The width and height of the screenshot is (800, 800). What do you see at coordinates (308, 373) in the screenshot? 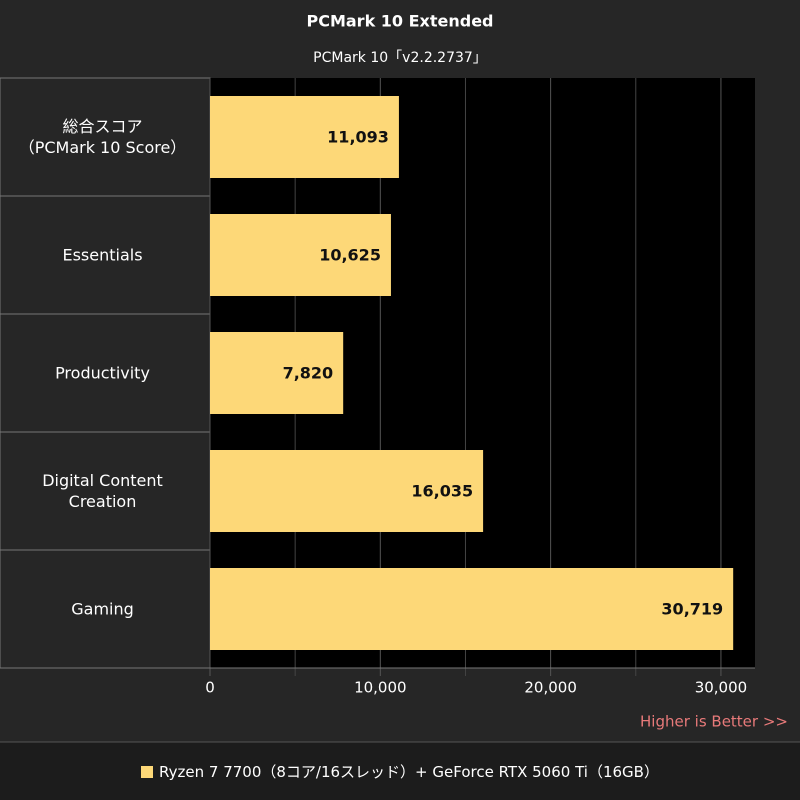
I see `value-label: 7,820` at bounding box center [308, 373].